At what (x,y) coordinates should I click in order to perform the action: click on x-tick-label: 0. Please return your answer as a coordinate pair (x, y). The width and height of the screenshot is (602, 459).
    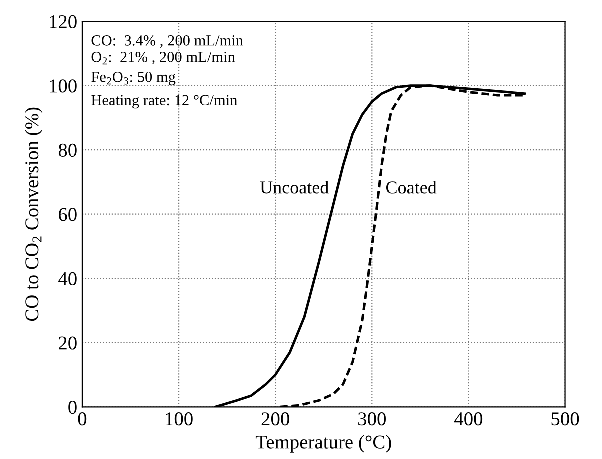
    Looking at the image, I should click on (82, 419).